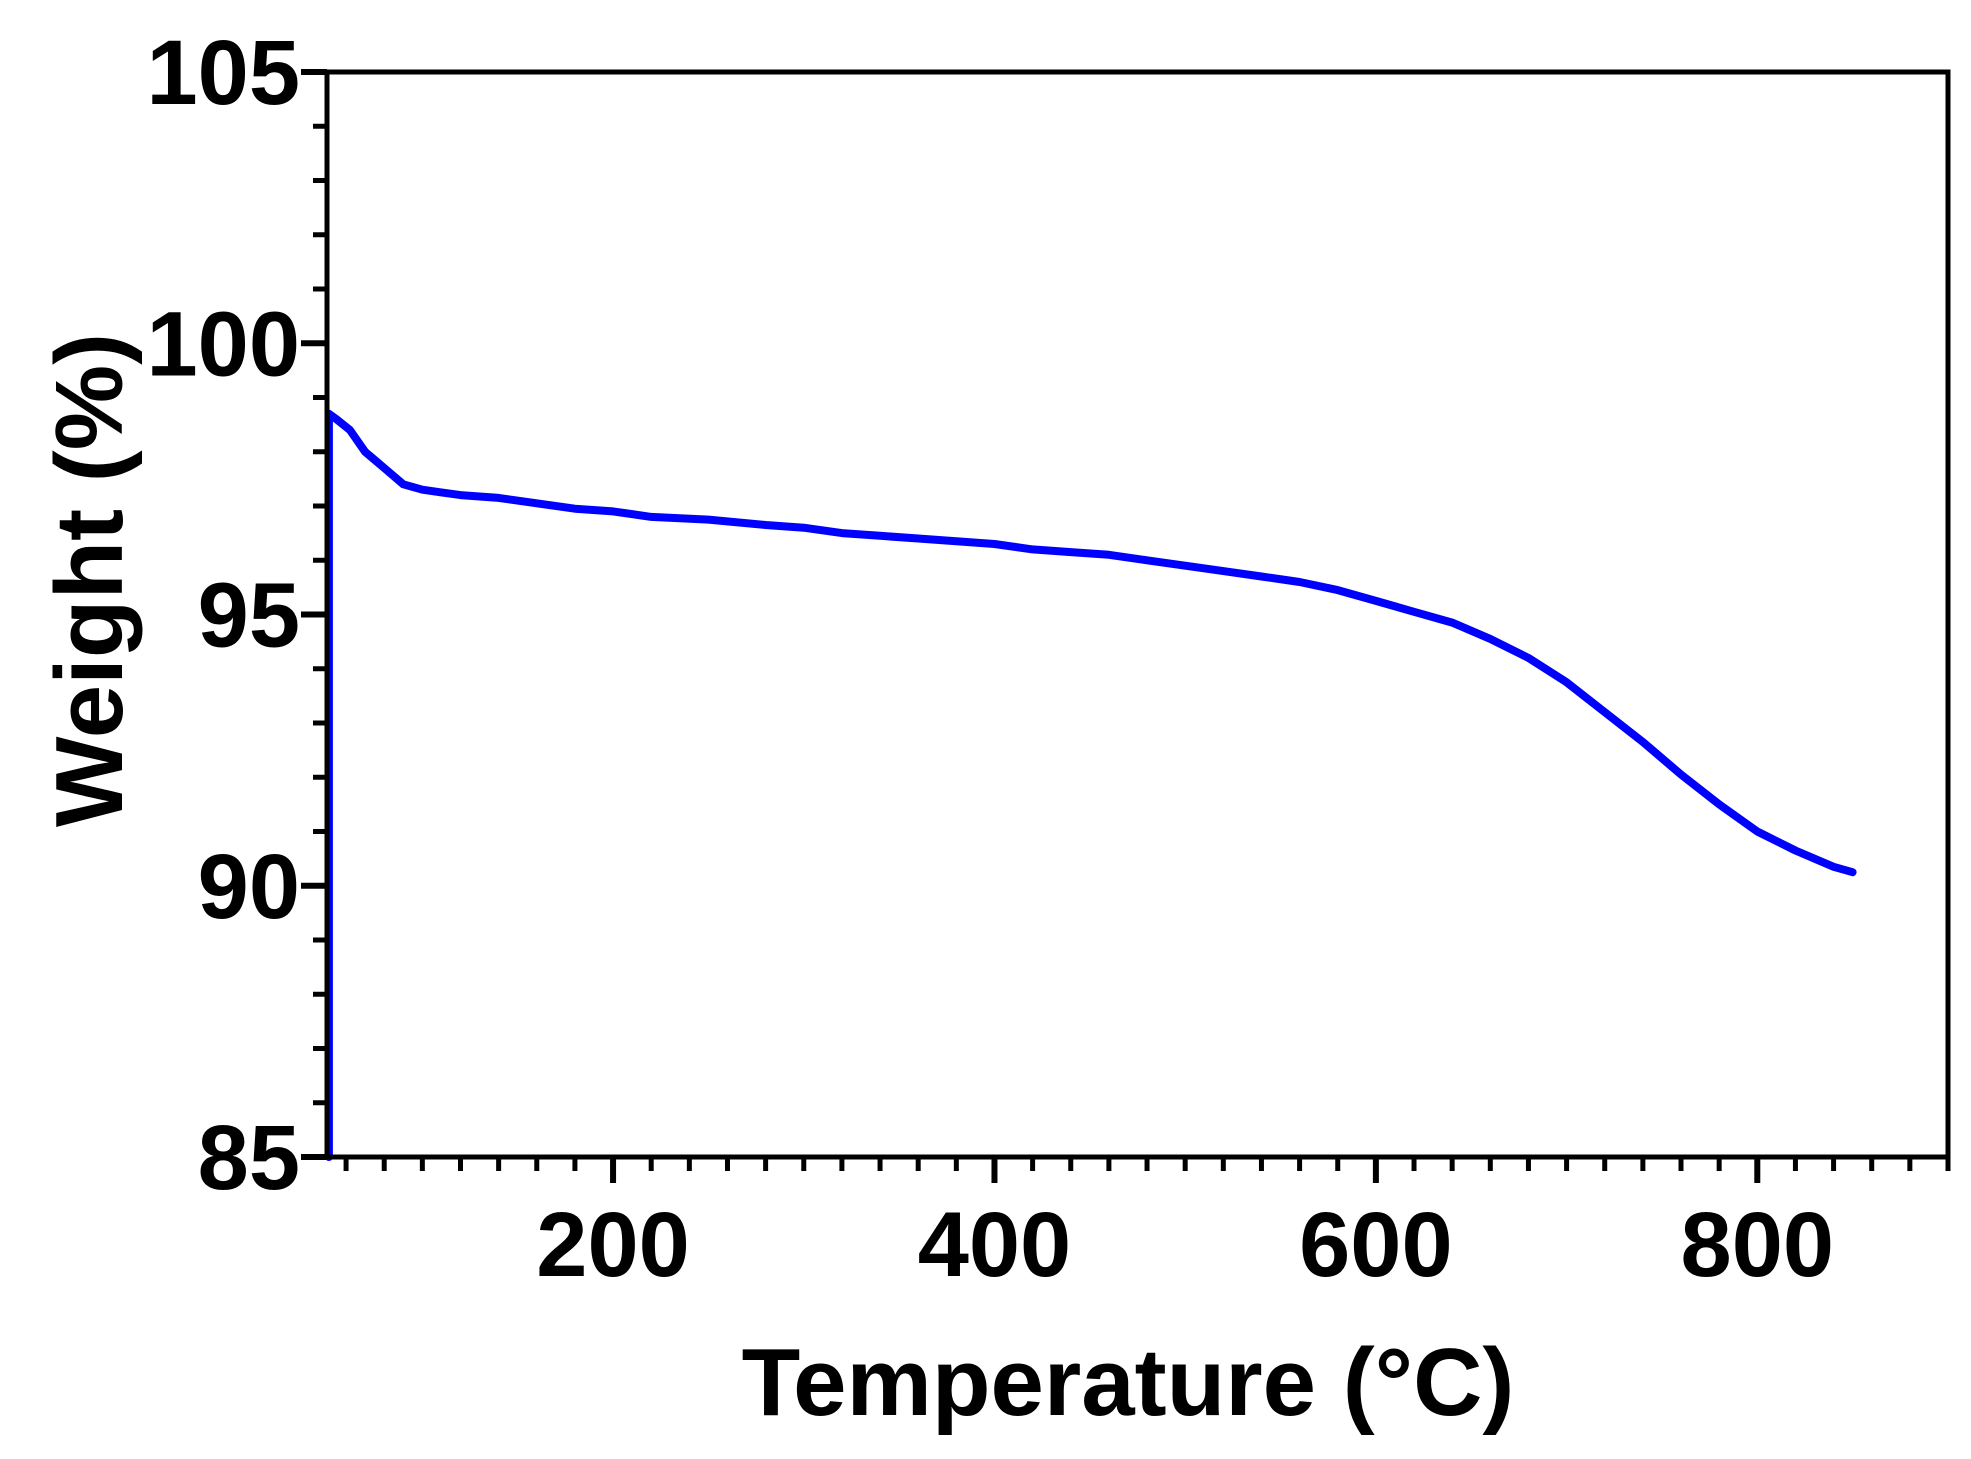 Image resolution: width=1971 pixels, height=1459 pixels. What do you see at coordinates (1376, 1245) in the screenshot?
I see `x-tick-label: 600` at bounding box center [1376, 1245].